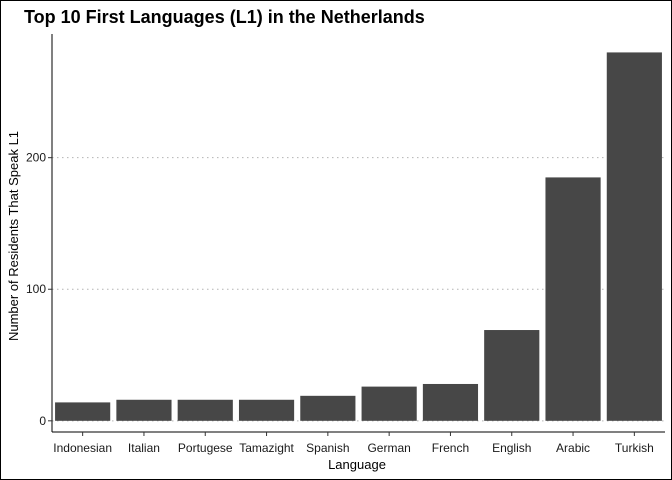  What do you see at coordinates (512, 375) in the screenshot?
I see `bar-english` at bounding box center [512, 375].